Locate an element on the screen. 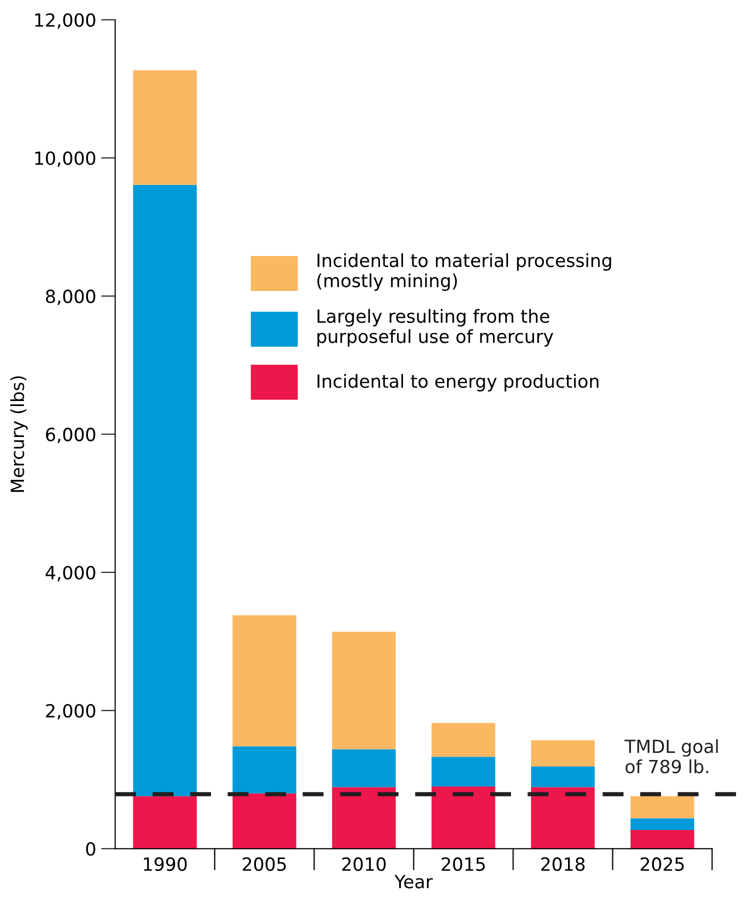 The height and width of the screenshot is (899, 748). y-tick-label: 2,000 is located at coordinates (71, 712).